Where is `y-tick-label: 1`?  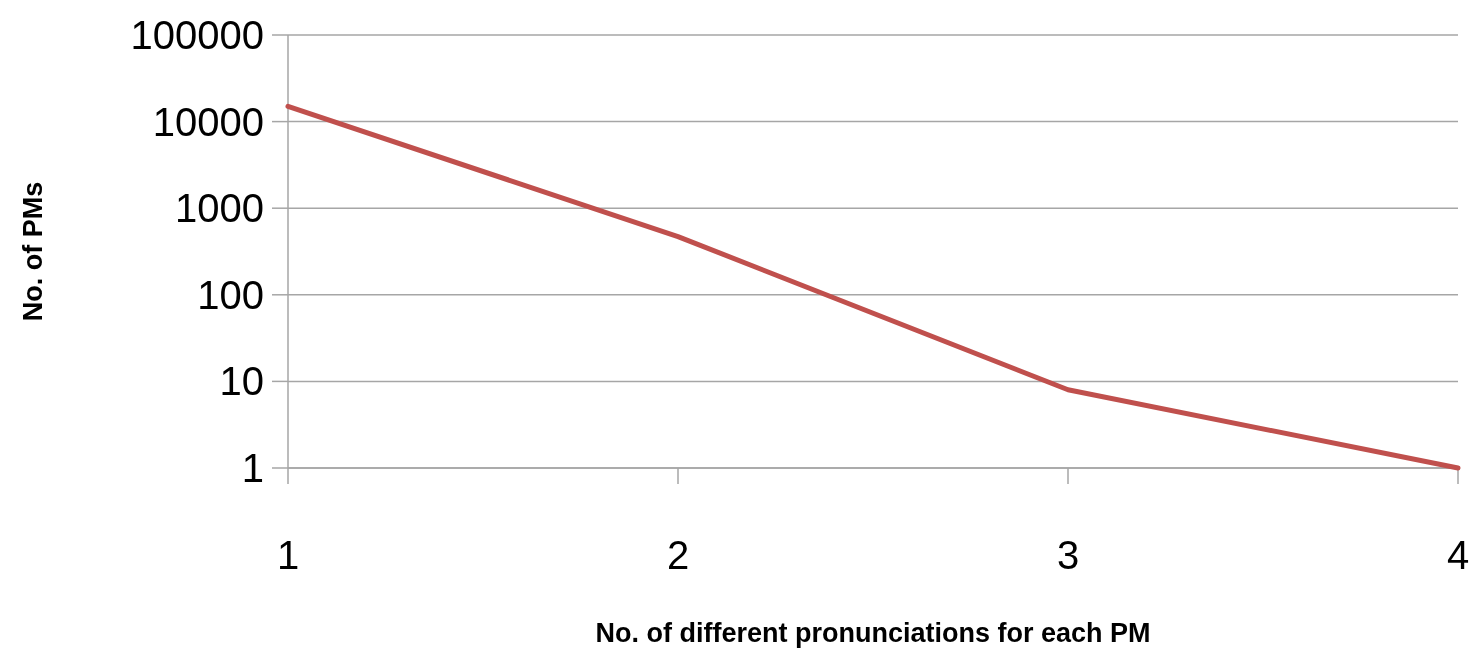
y-tick-label: 1 is located at coordinates (252, 468).